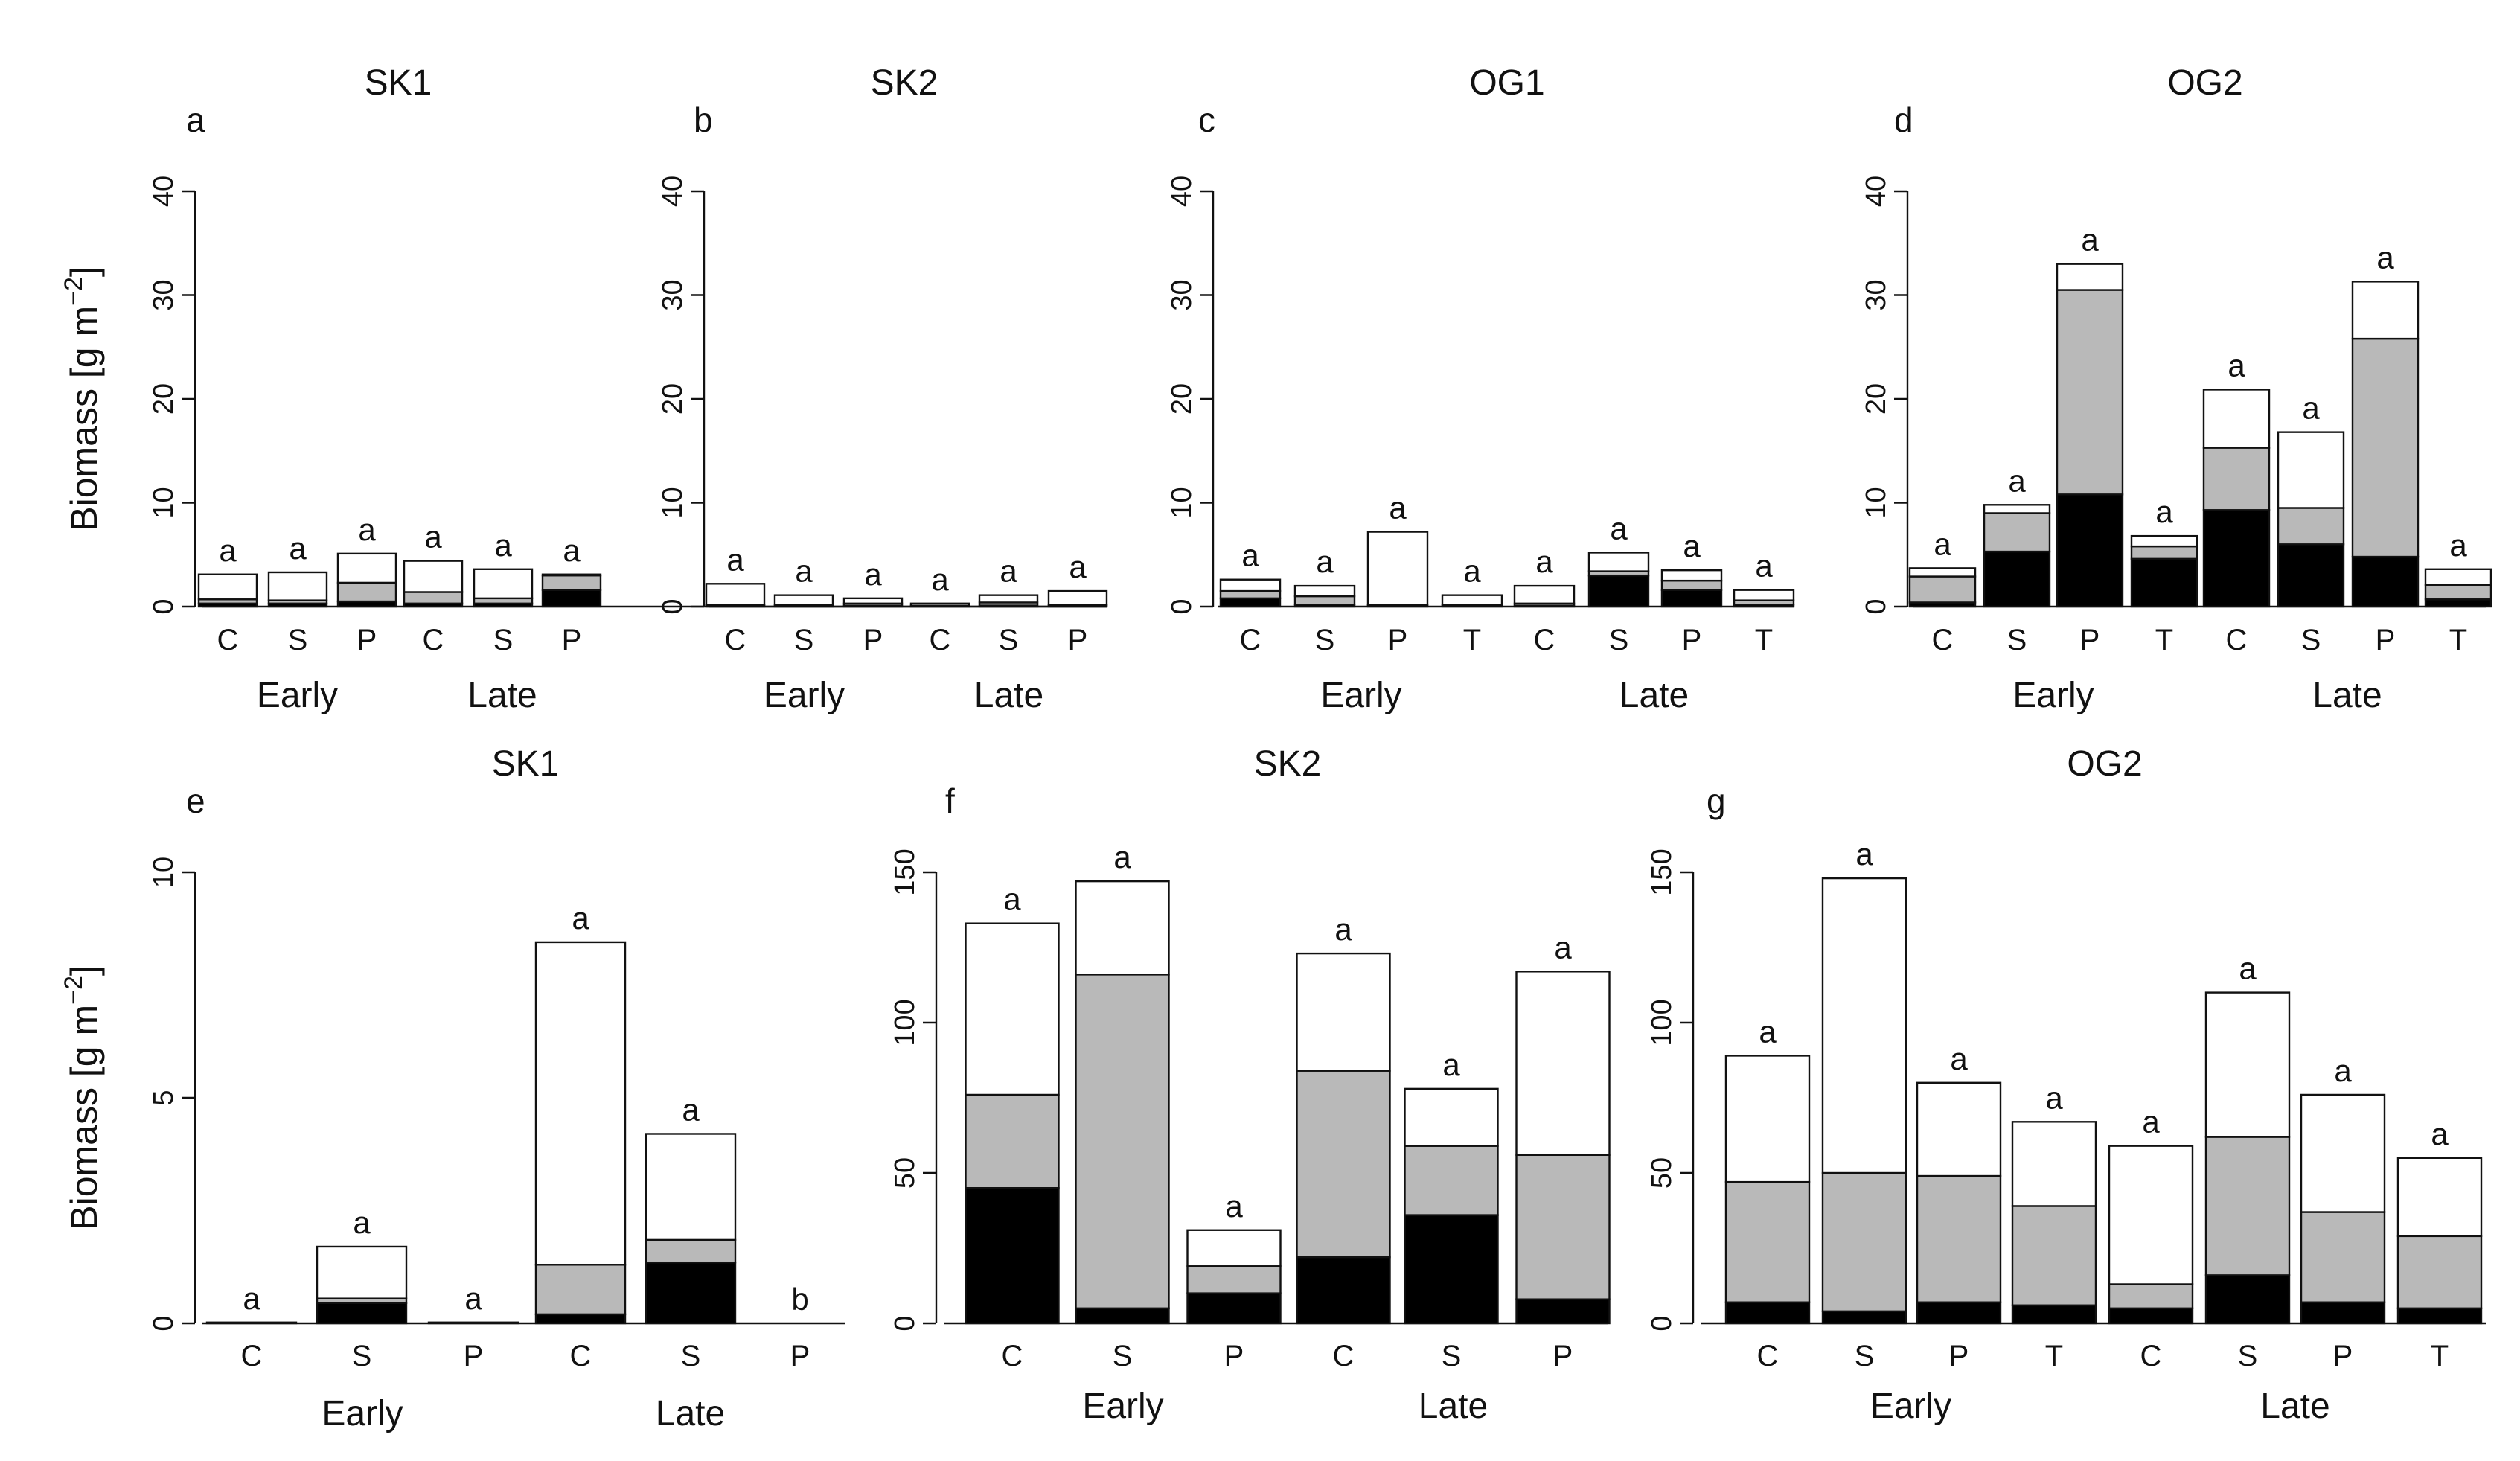  Describe the element at coordinates (1480, 389) in the screenshot. I see `panel-c: OG1 c 0 10 20 30 40 a Ca Sa Pa Ta Ca Sa Pa T Early Late` at that location.